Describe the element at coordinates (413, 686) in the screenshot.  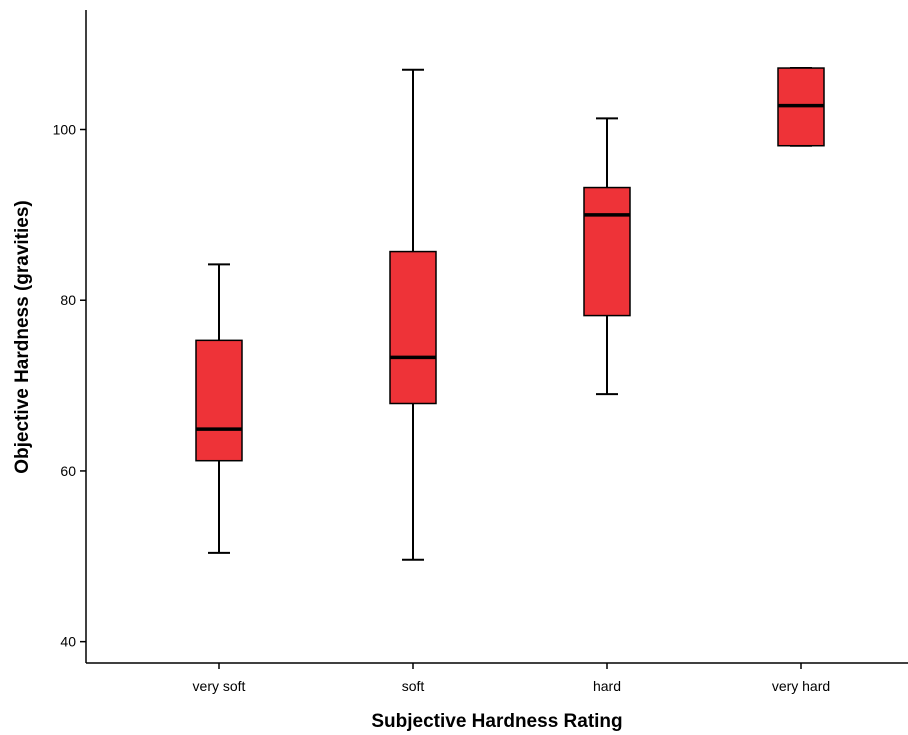
I see `x-tick-label: soft` at that location.